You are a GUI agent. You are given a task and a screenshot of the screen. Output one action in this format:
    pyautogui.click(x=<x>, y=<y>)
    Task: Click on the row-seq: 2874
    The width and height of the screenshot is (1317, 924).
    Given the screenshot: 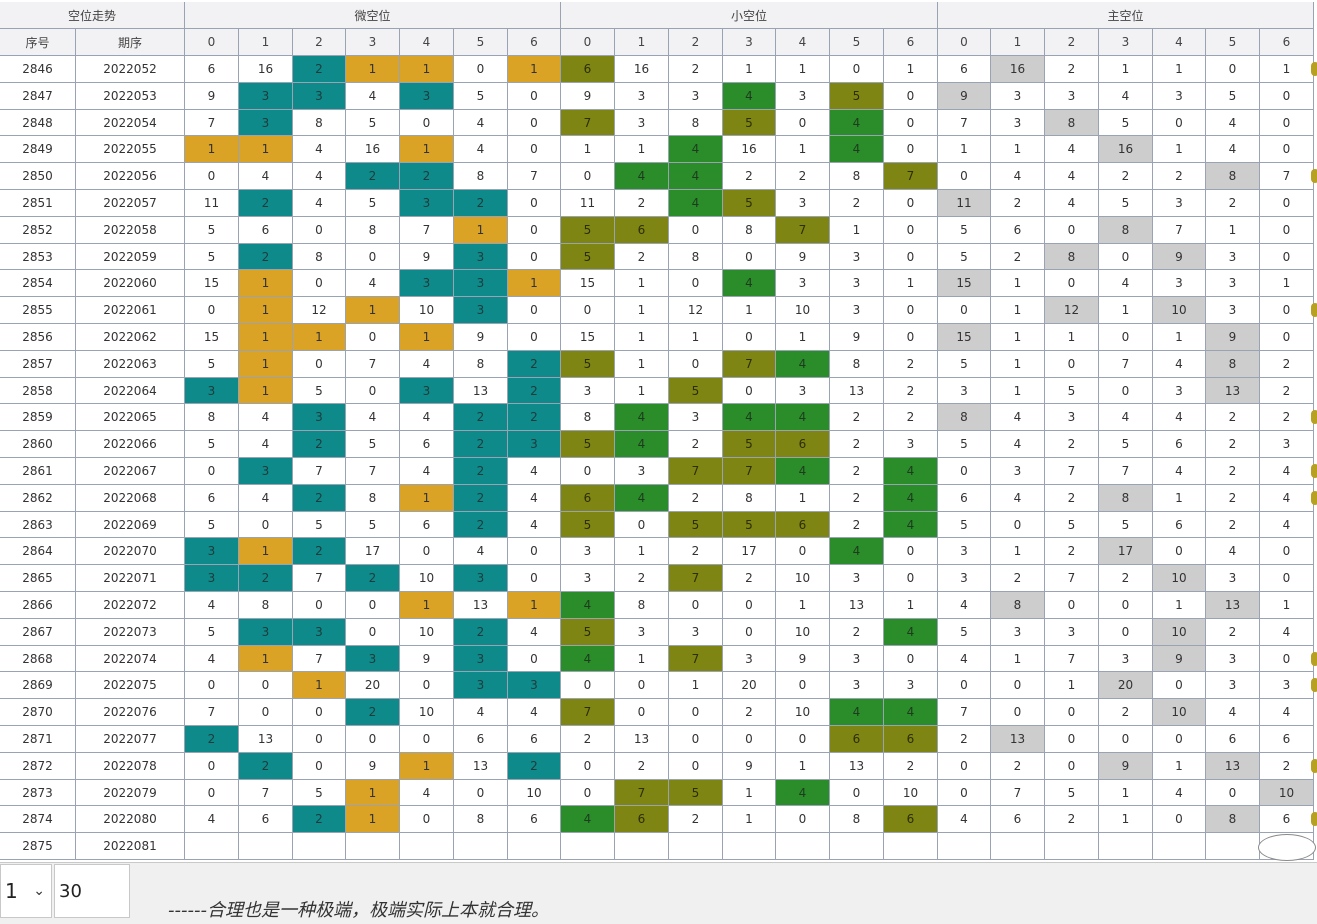 What is the action you would take?
    pyautogui.click(x=38, y=819)
    